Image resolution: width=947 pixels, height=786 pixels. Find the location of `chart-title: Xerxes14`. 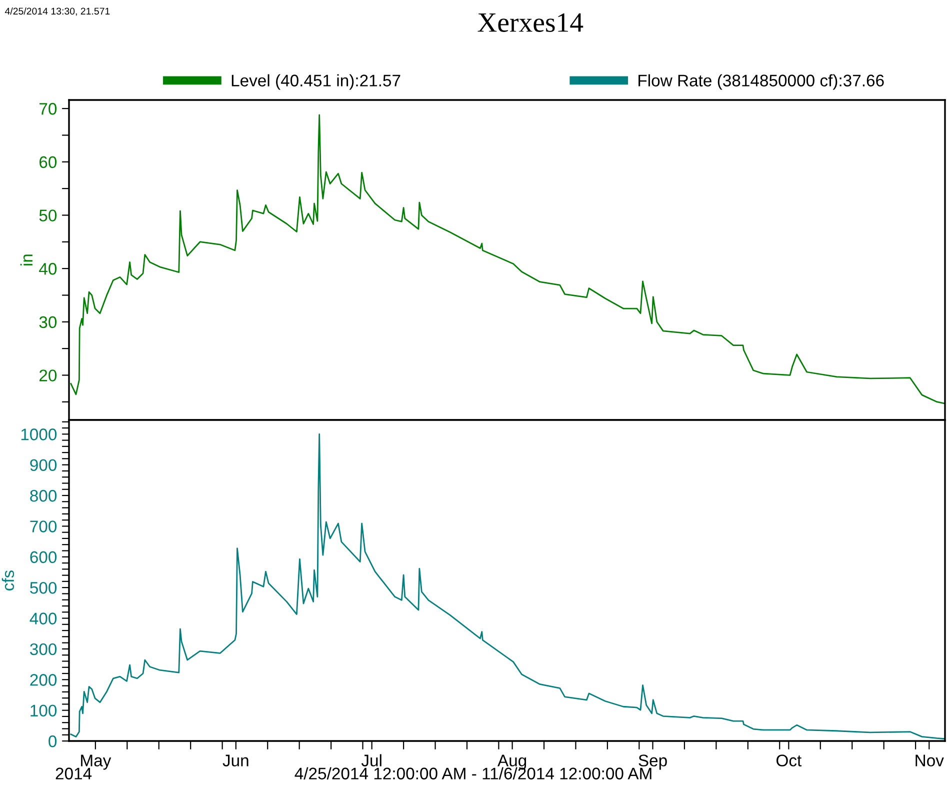

chart-title: Xerxes14 is located at coordinates (531, 22).